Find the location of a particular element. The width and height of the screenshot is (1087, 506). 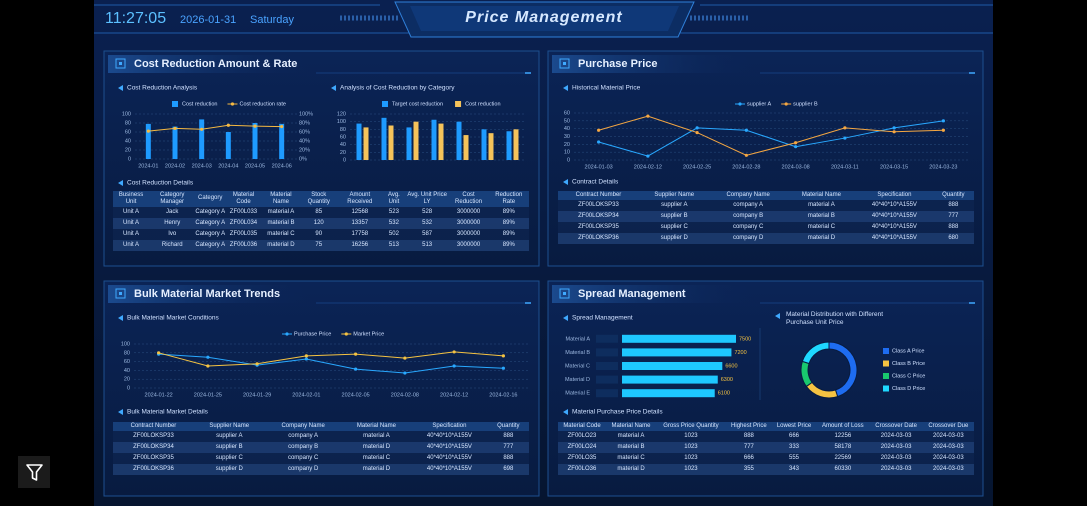

column-header: Contract Number is located at coordinates (153, 426).